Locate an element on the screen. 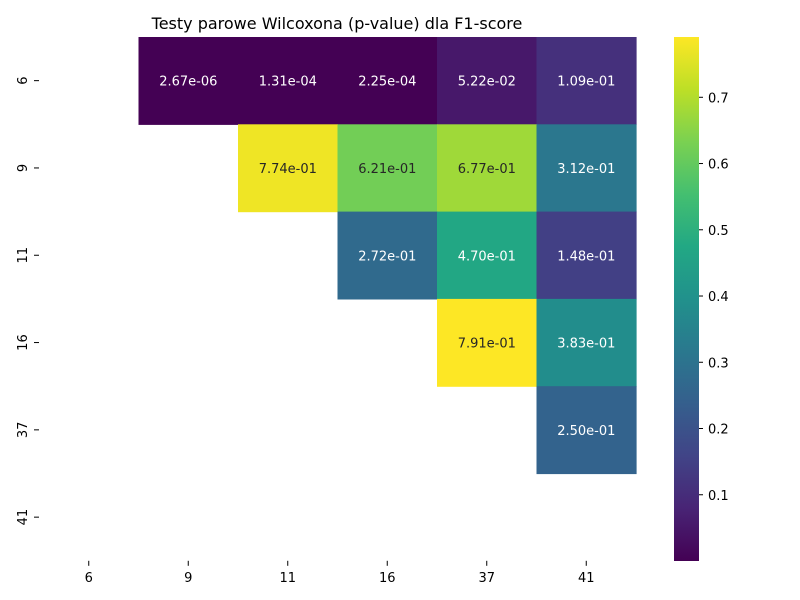  x-tick-label: 16 is located at coordinates (387, 578).